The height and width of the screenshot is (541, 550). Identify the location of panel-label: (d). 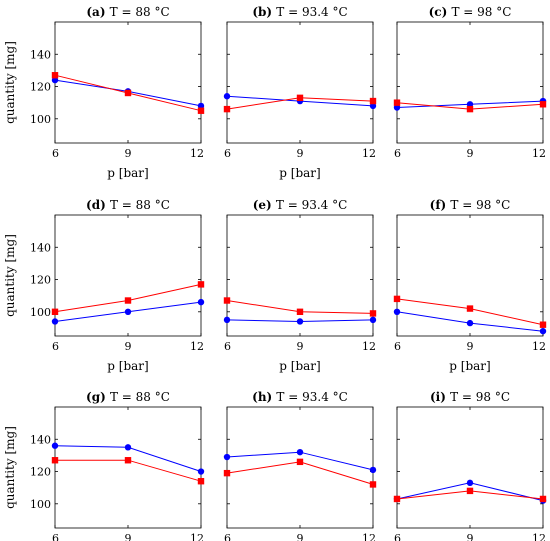
(98, 205).